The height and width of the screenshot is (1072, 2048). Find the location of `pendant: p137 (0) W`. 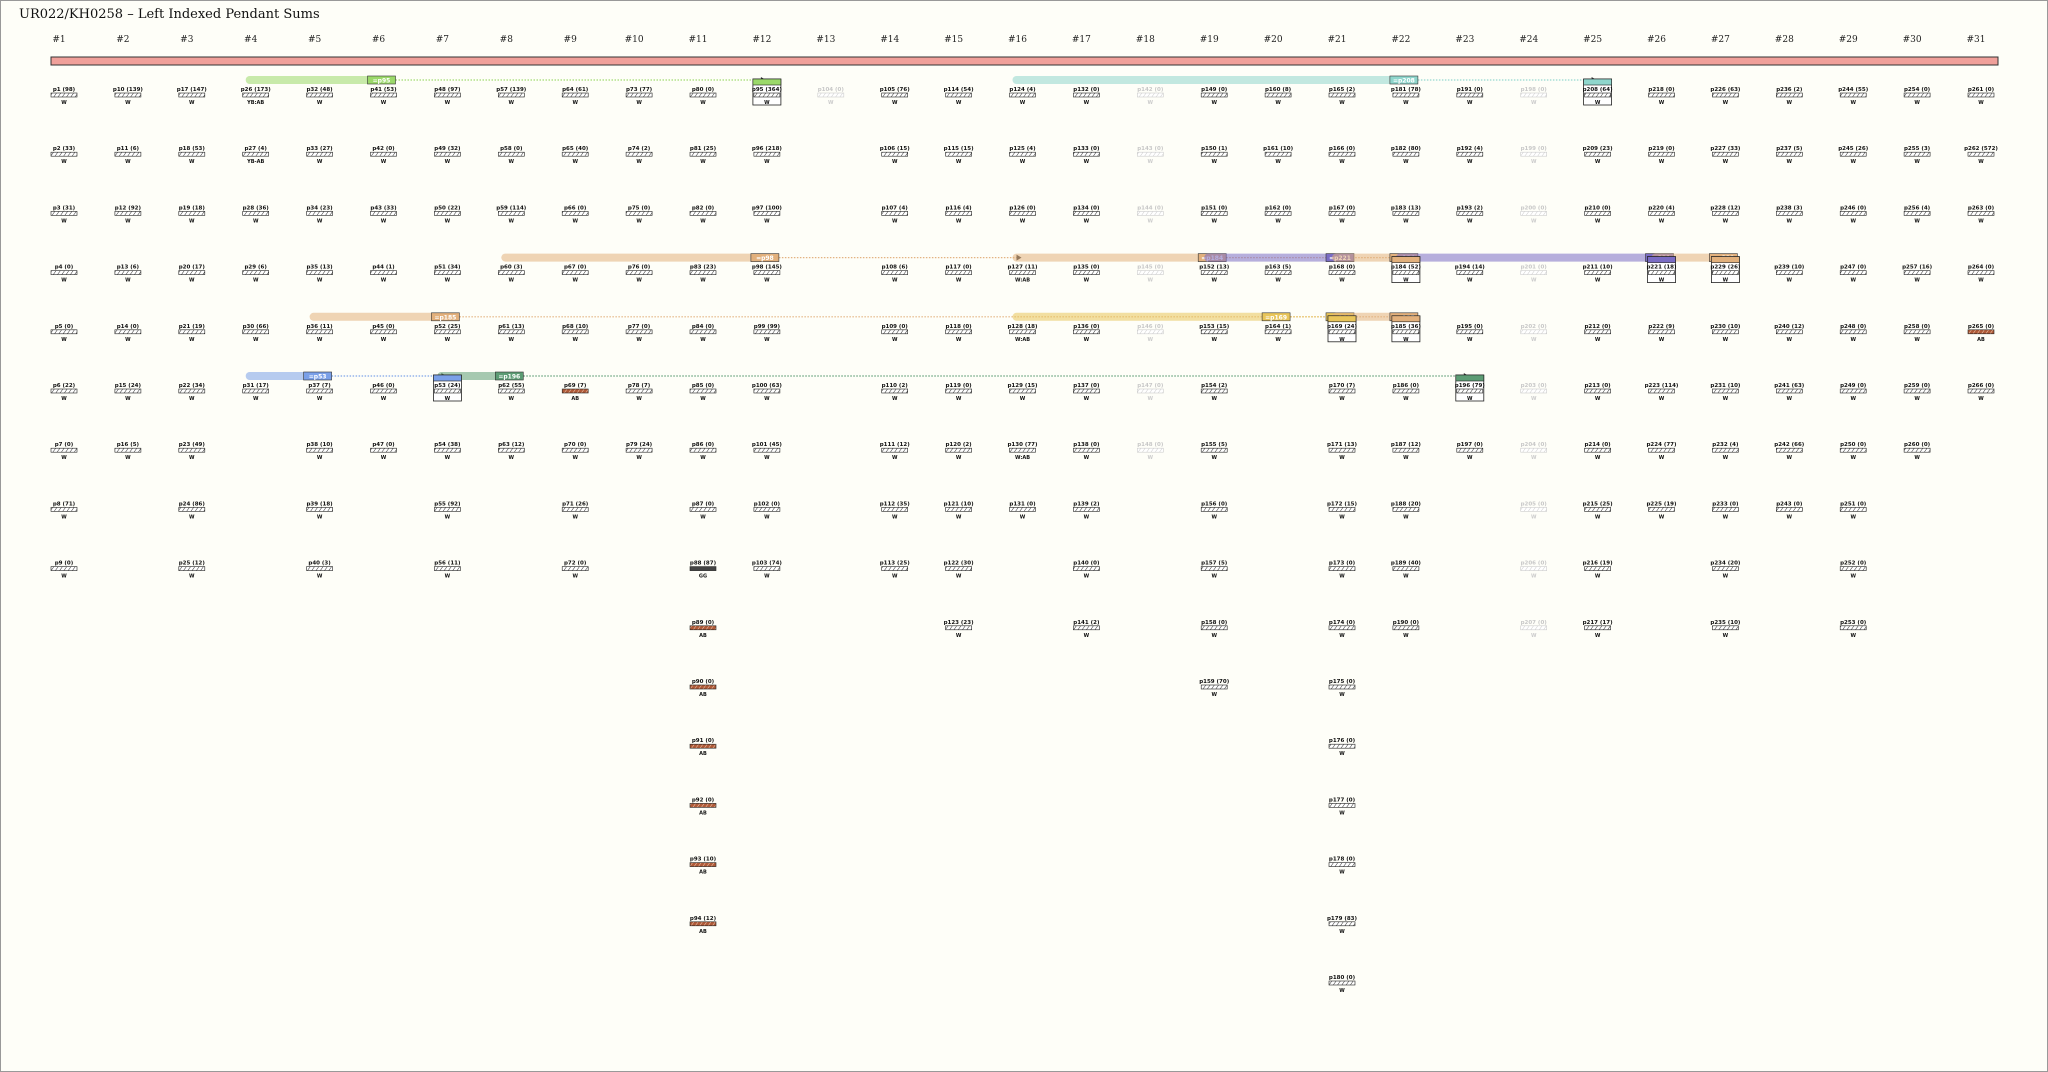

pendant: p137 (0) W is located at coordinates (1086, 392).